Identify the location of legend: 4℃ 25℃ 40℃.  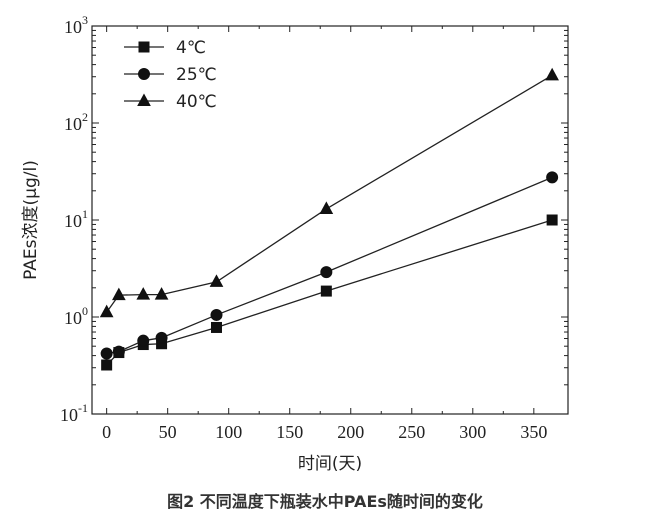
(170, 75).